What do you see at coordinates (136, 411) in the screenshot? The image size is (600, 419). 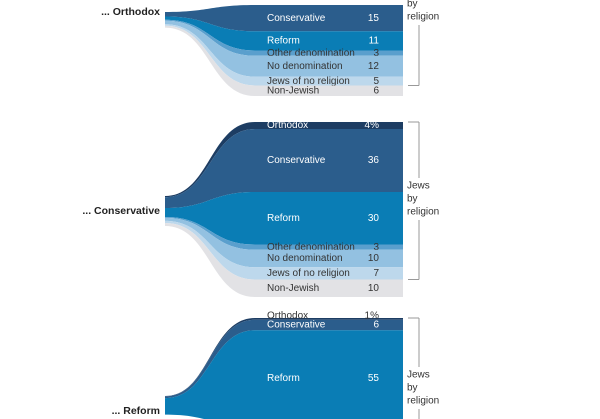 I see `source-label: ... Reform` at bounding box center [136, 411].